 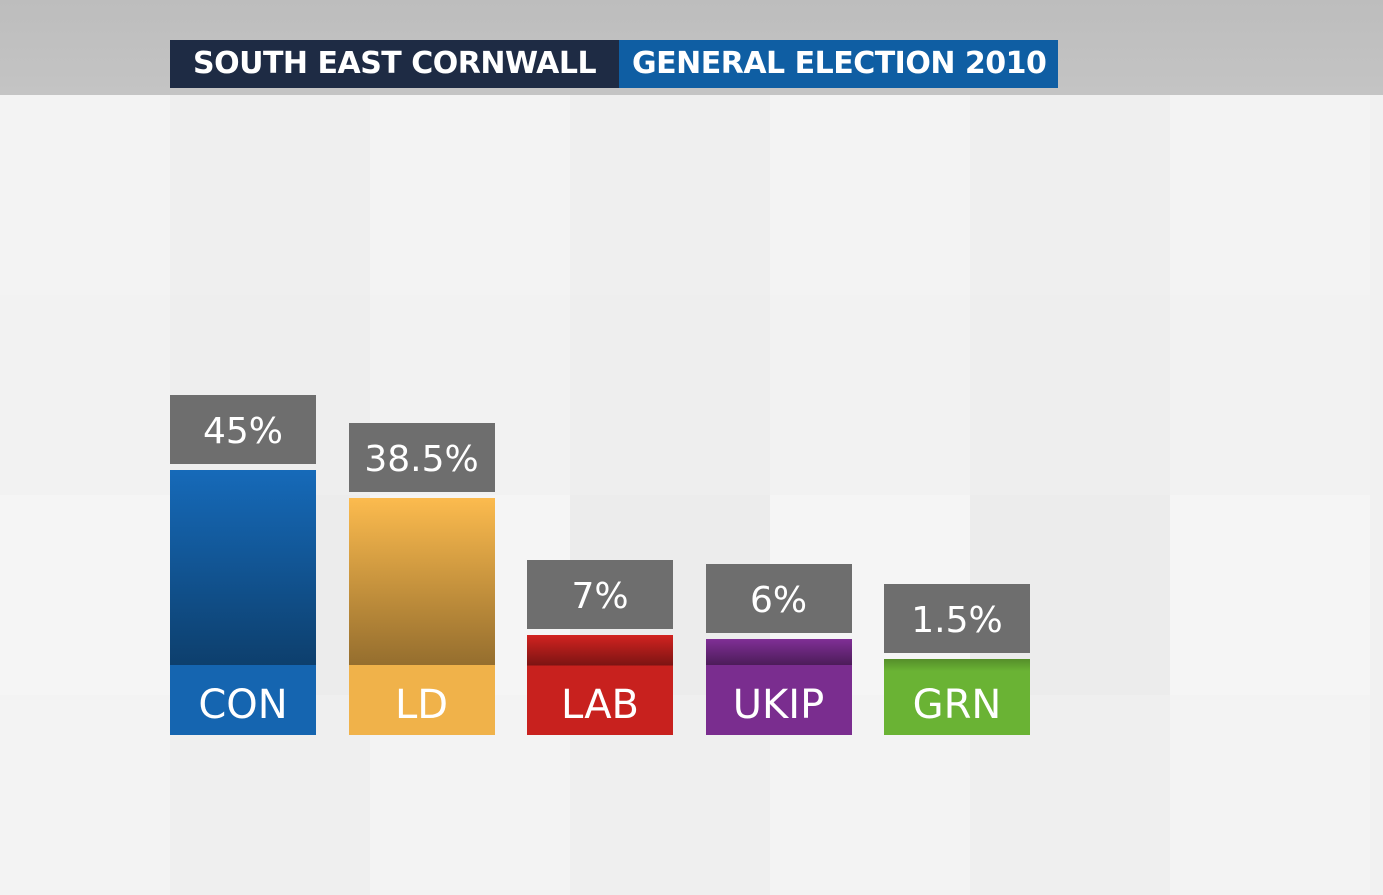 I want to click on value-label-ukip: 6%, so click(x=778, y=598).